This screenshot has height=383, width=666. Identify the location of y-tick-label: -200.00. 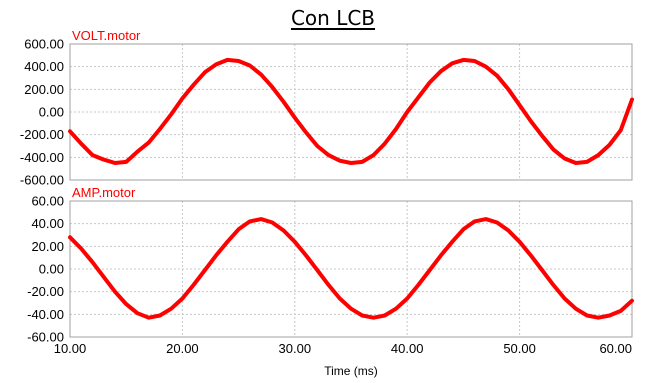
(42, 134).